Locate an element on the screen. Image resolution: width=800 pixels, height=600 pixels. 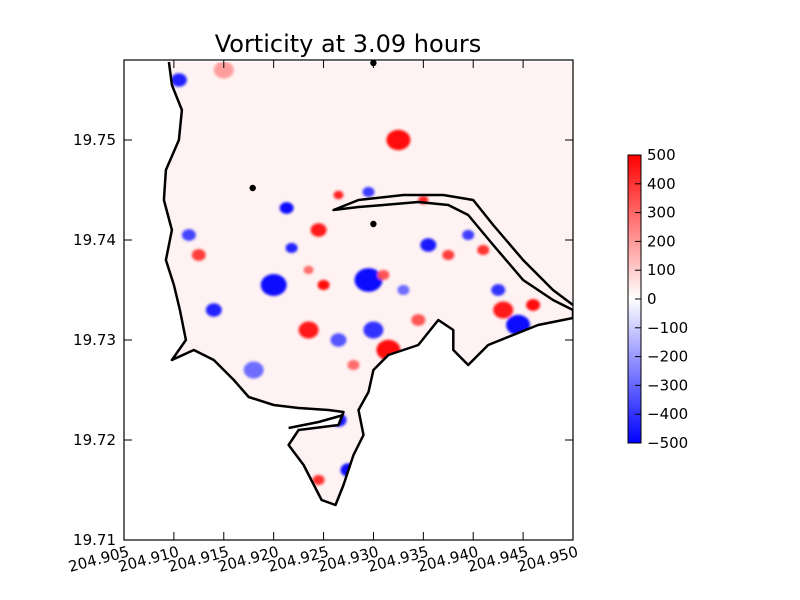
colorbar-tick-label: 200 is located at coordinates (661, 241).